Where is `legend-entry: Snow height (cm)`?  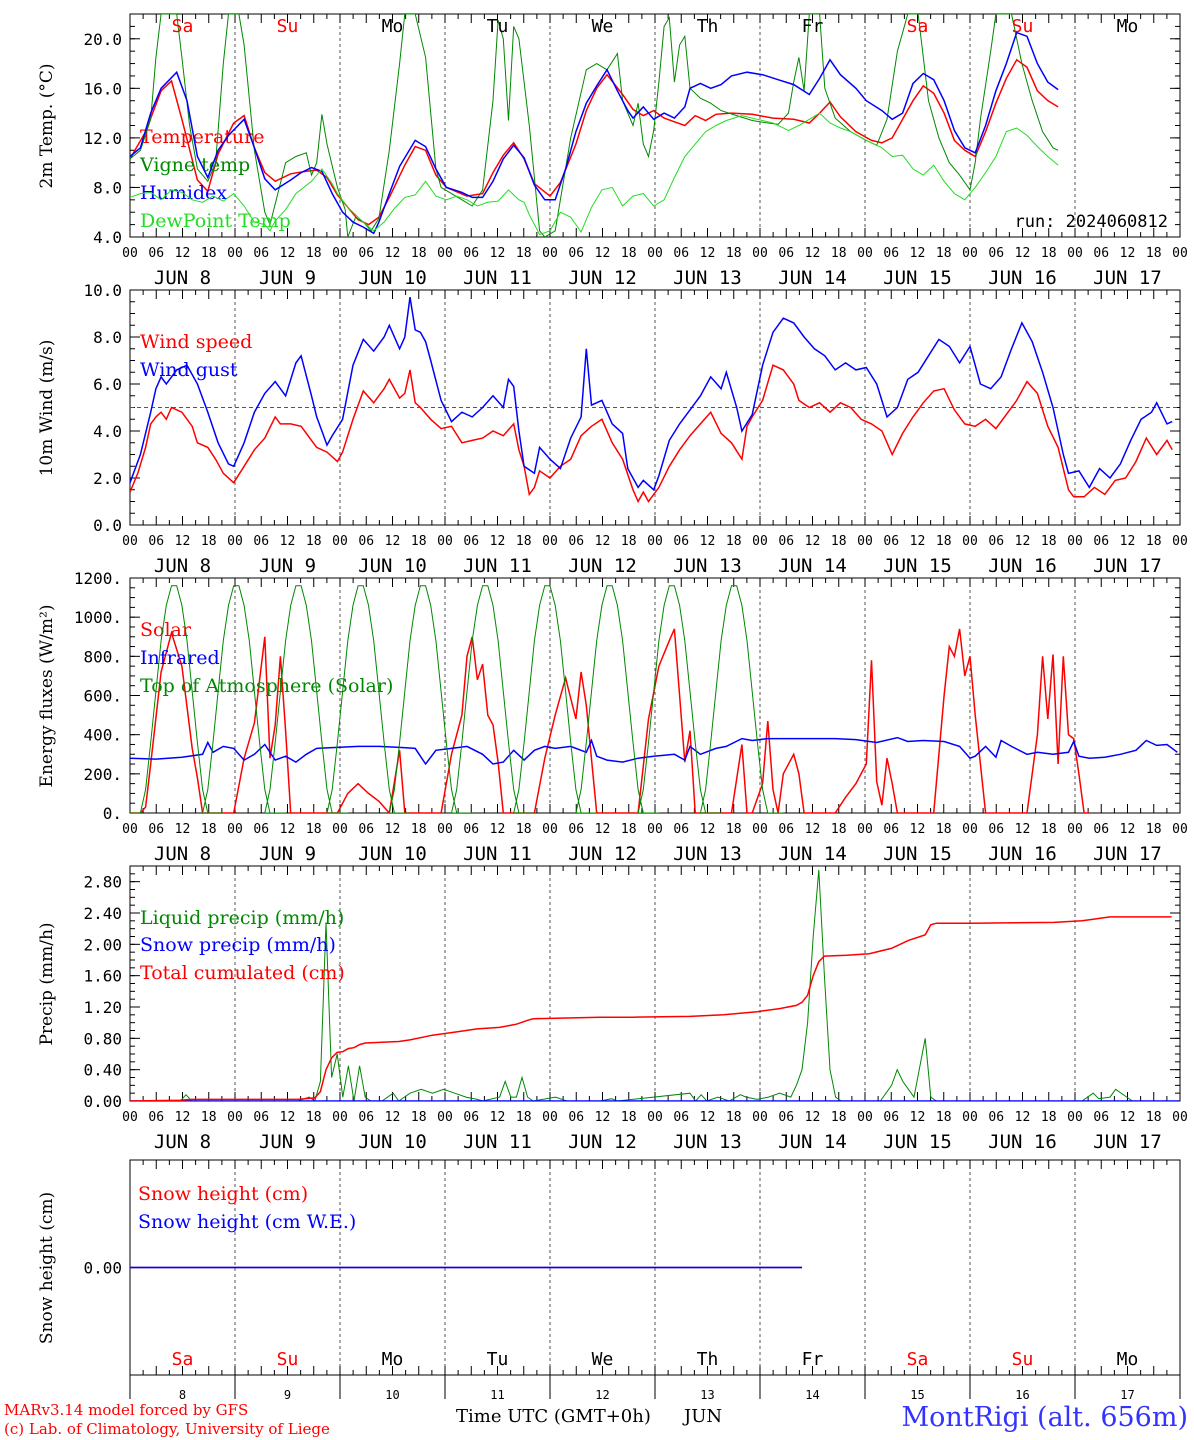 legend-entry: Snow height (cm) is located at coordinates (223, 1194).